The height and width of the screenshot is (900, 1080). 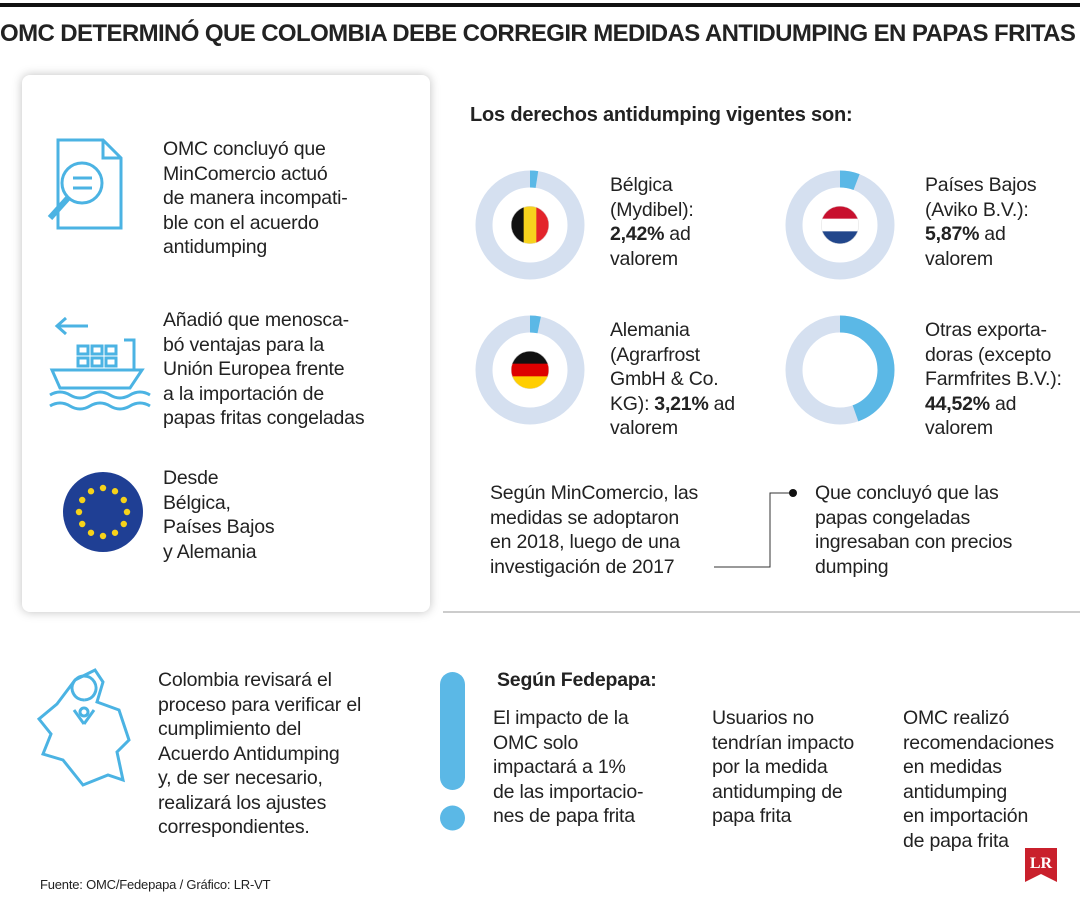 What do you see at coordinates (777, 791) in the screenshot?
I see `fedepapa-column: antidumping de` at bounding box center [777, 791].